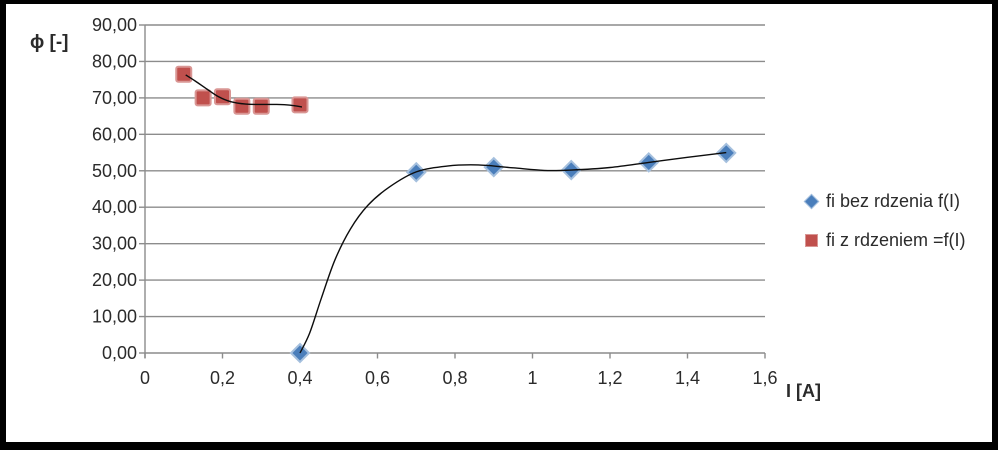  What do you see at coordinates (896, 239) in the screenshot?
I see `legend-label: fi z rdzeniem =f(I)` at bounding box center [896, 239].